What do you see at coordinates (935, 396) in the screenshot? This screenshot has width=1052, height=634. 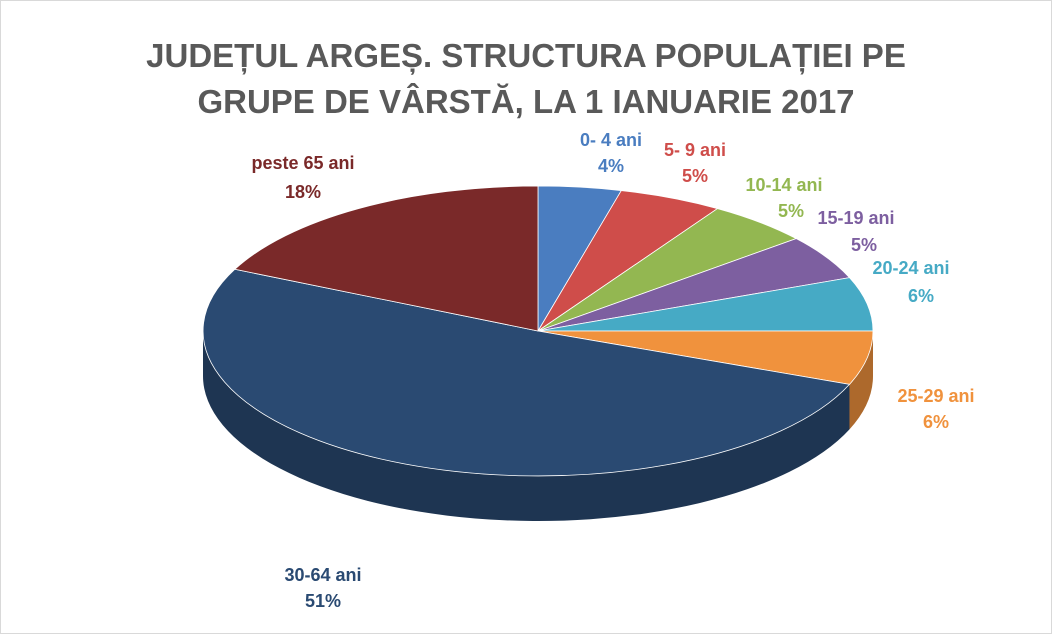 I see `slice-category-label: 25-29 ani` at bounding box center [935, 396].